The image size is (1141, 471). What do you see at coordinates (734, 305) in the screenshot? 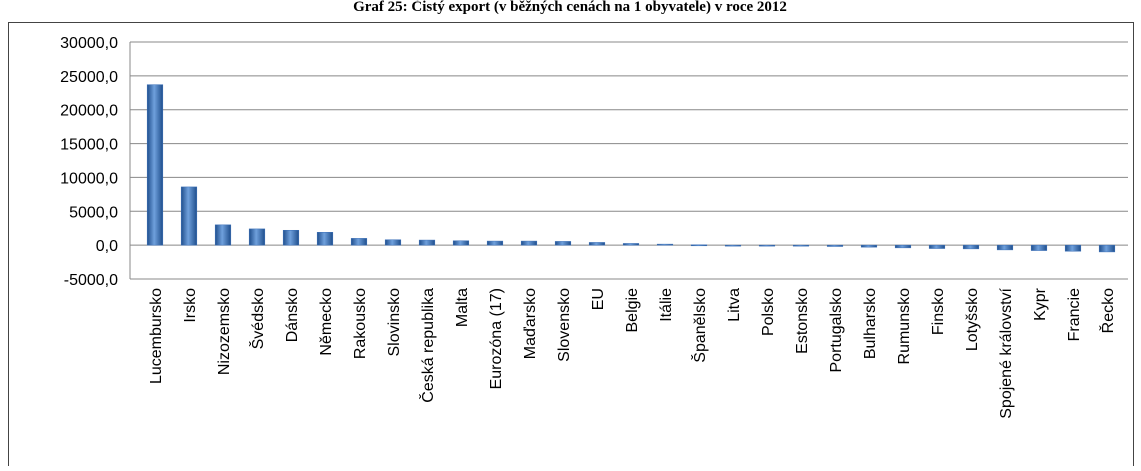
I see `x-tick-label: Litva` at bounding box center [734, 305].